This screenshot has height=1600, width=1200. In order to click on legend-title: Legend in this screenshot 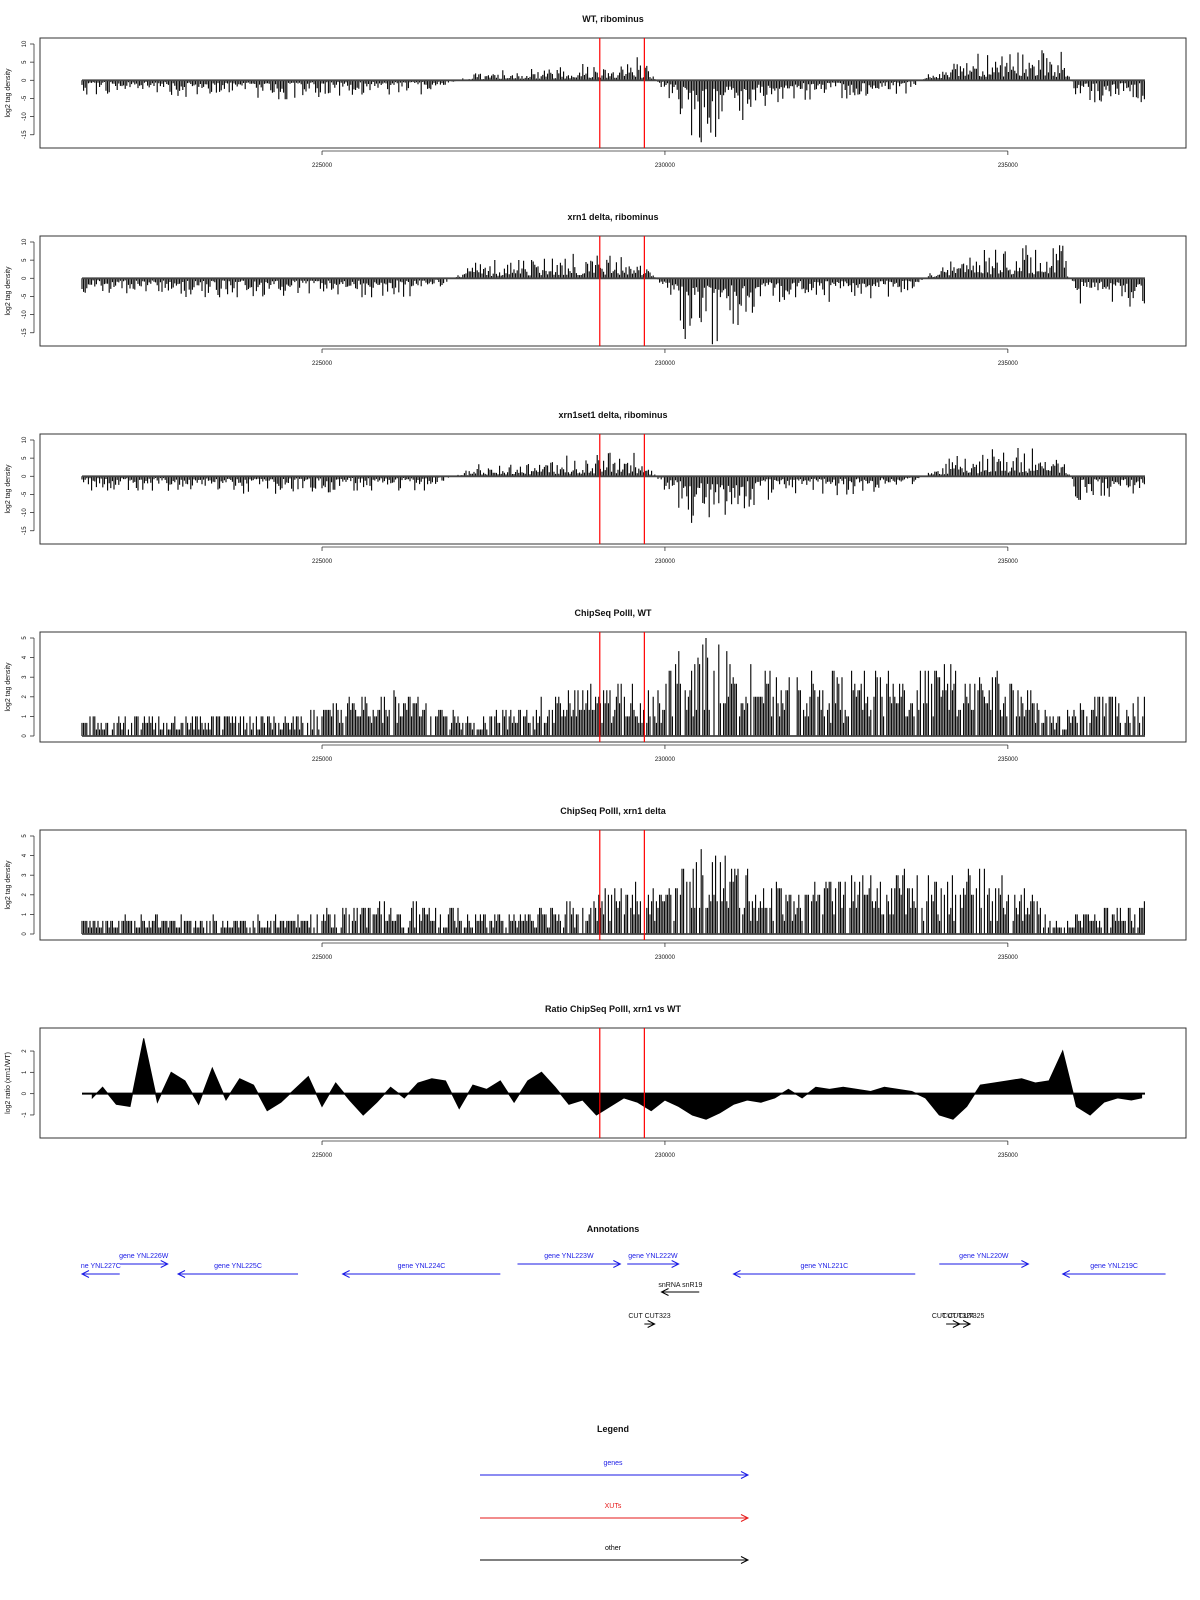, I will do `click(613, 1429)`.